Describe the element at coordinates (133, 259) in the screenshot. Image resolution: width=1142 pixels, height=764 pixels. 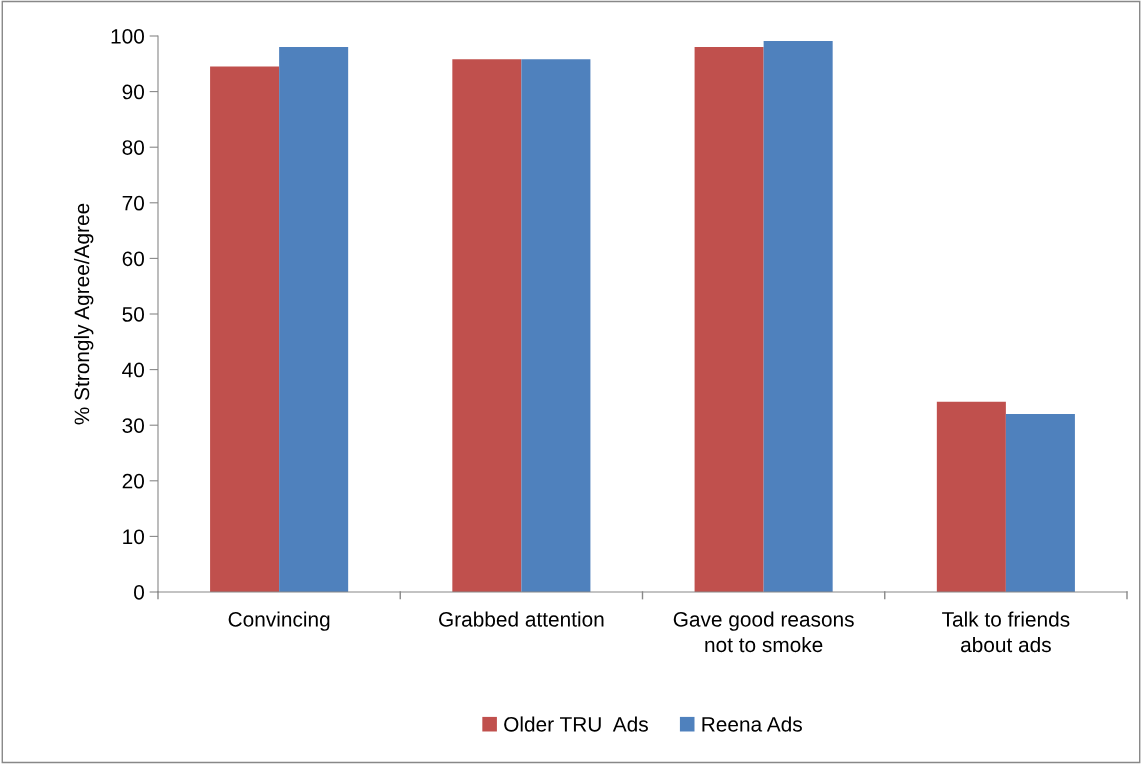
I see `y-tick-label: 60` at that location.